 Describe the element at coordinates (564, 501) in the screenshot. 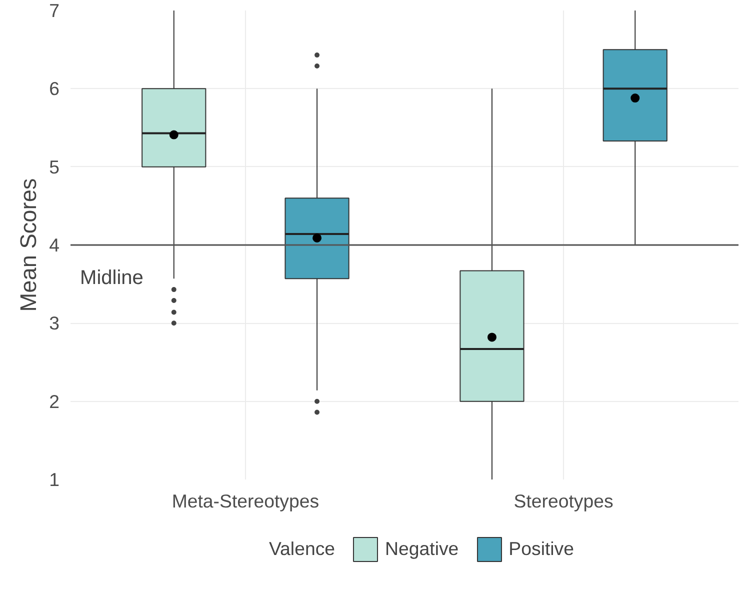

I see `x-tick-label: Stereotypes` at that location.